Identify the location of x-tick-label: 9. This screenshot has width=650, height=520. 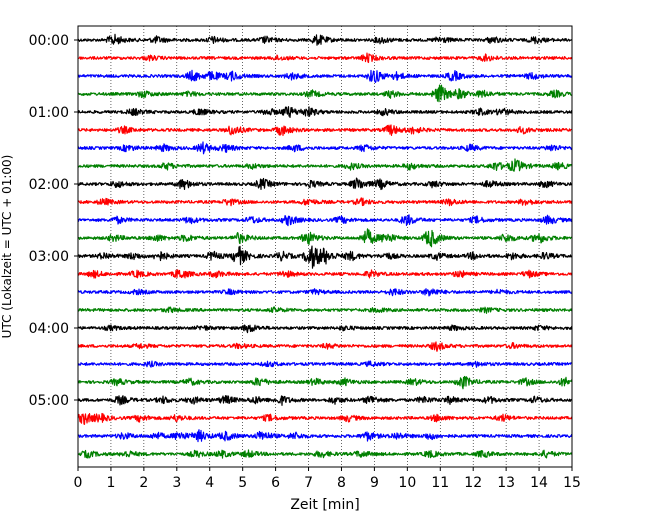
(374, 483).